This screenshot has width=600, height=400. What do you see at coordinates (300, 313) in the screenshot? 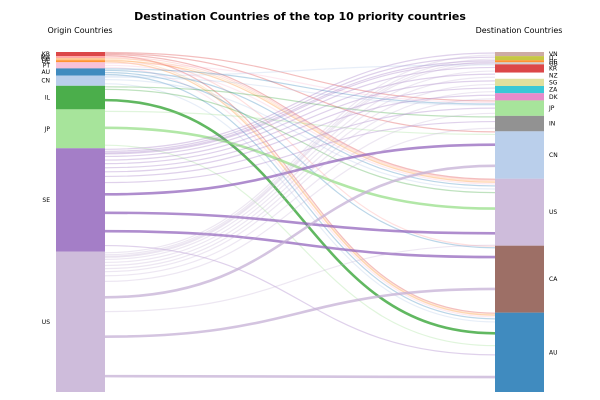
I see `flow-us-to-ca` at bounding box center [300, 313].